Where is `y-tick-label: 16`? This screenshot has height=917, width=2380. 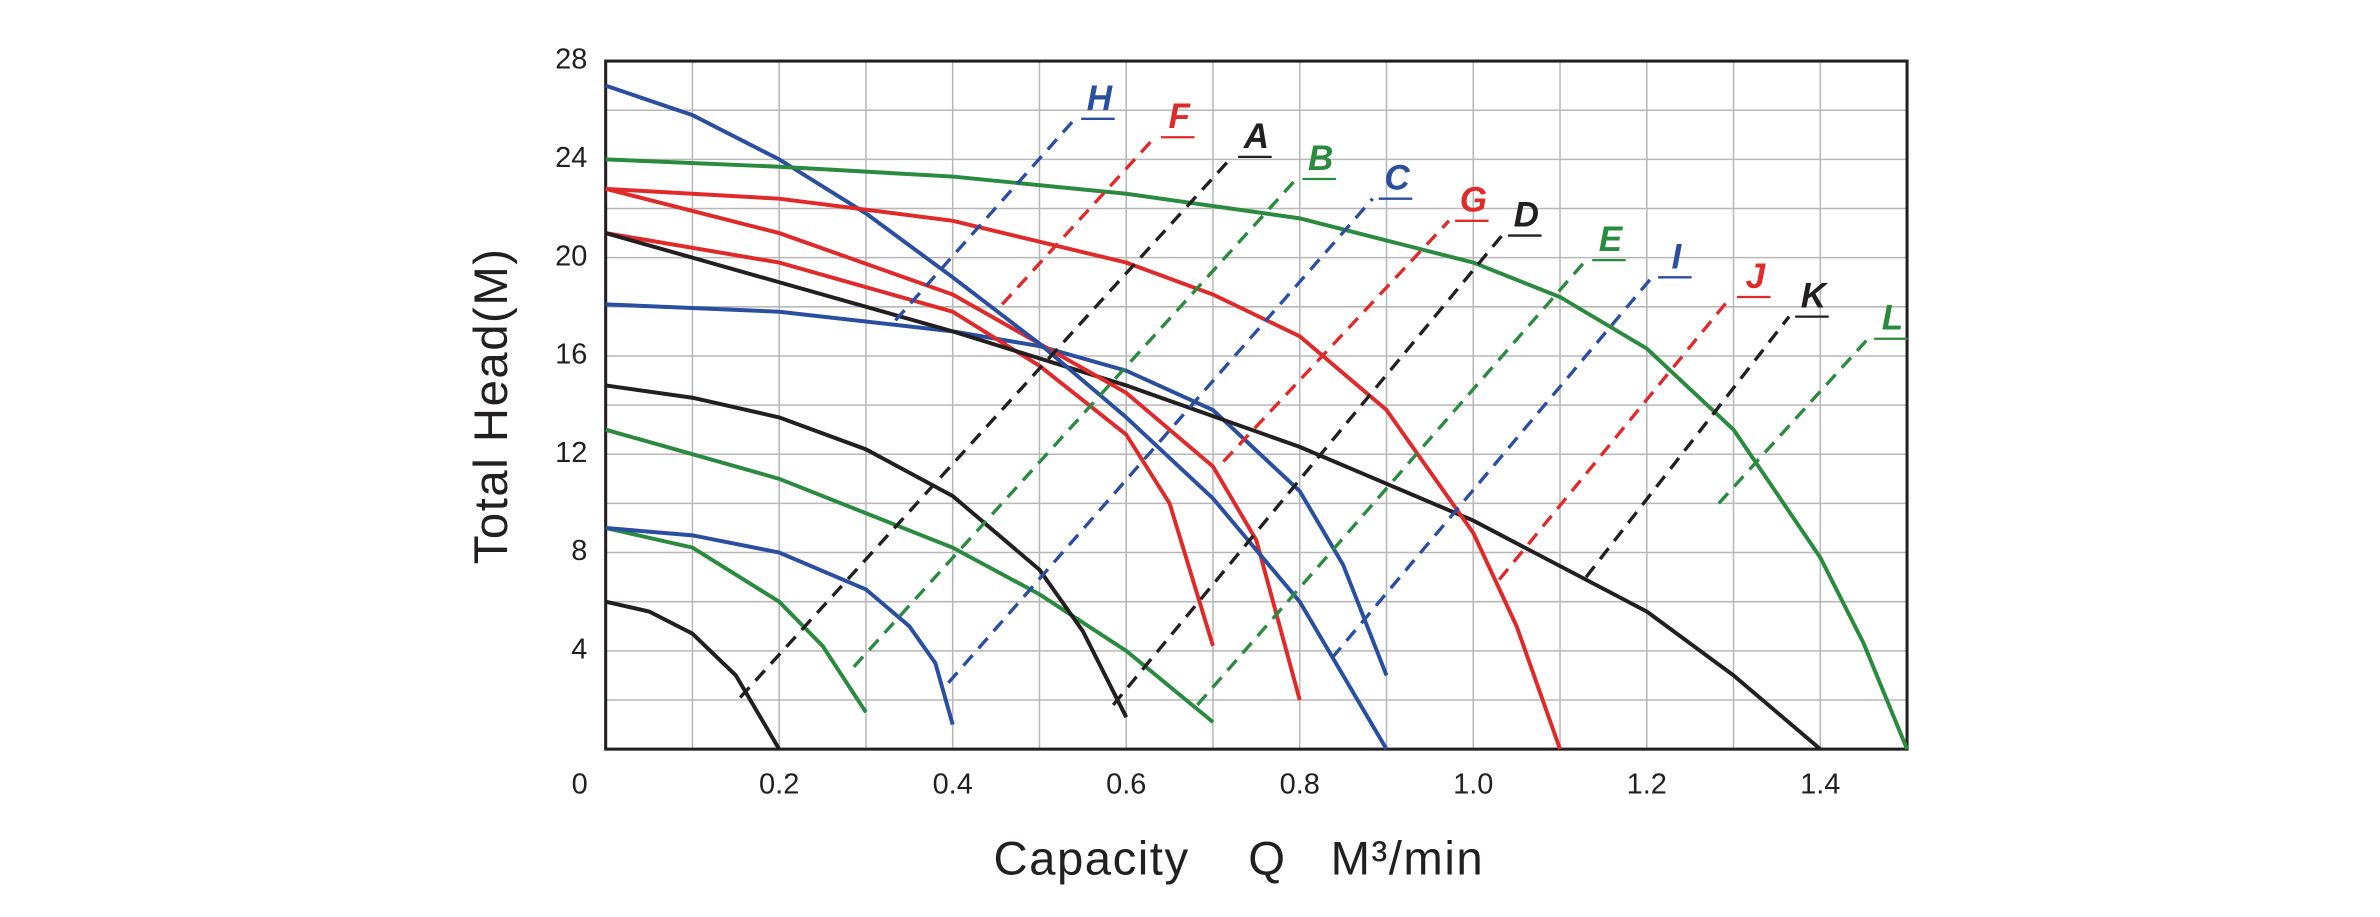
y-tick-label: 16 is located at coordinates (571, 355).